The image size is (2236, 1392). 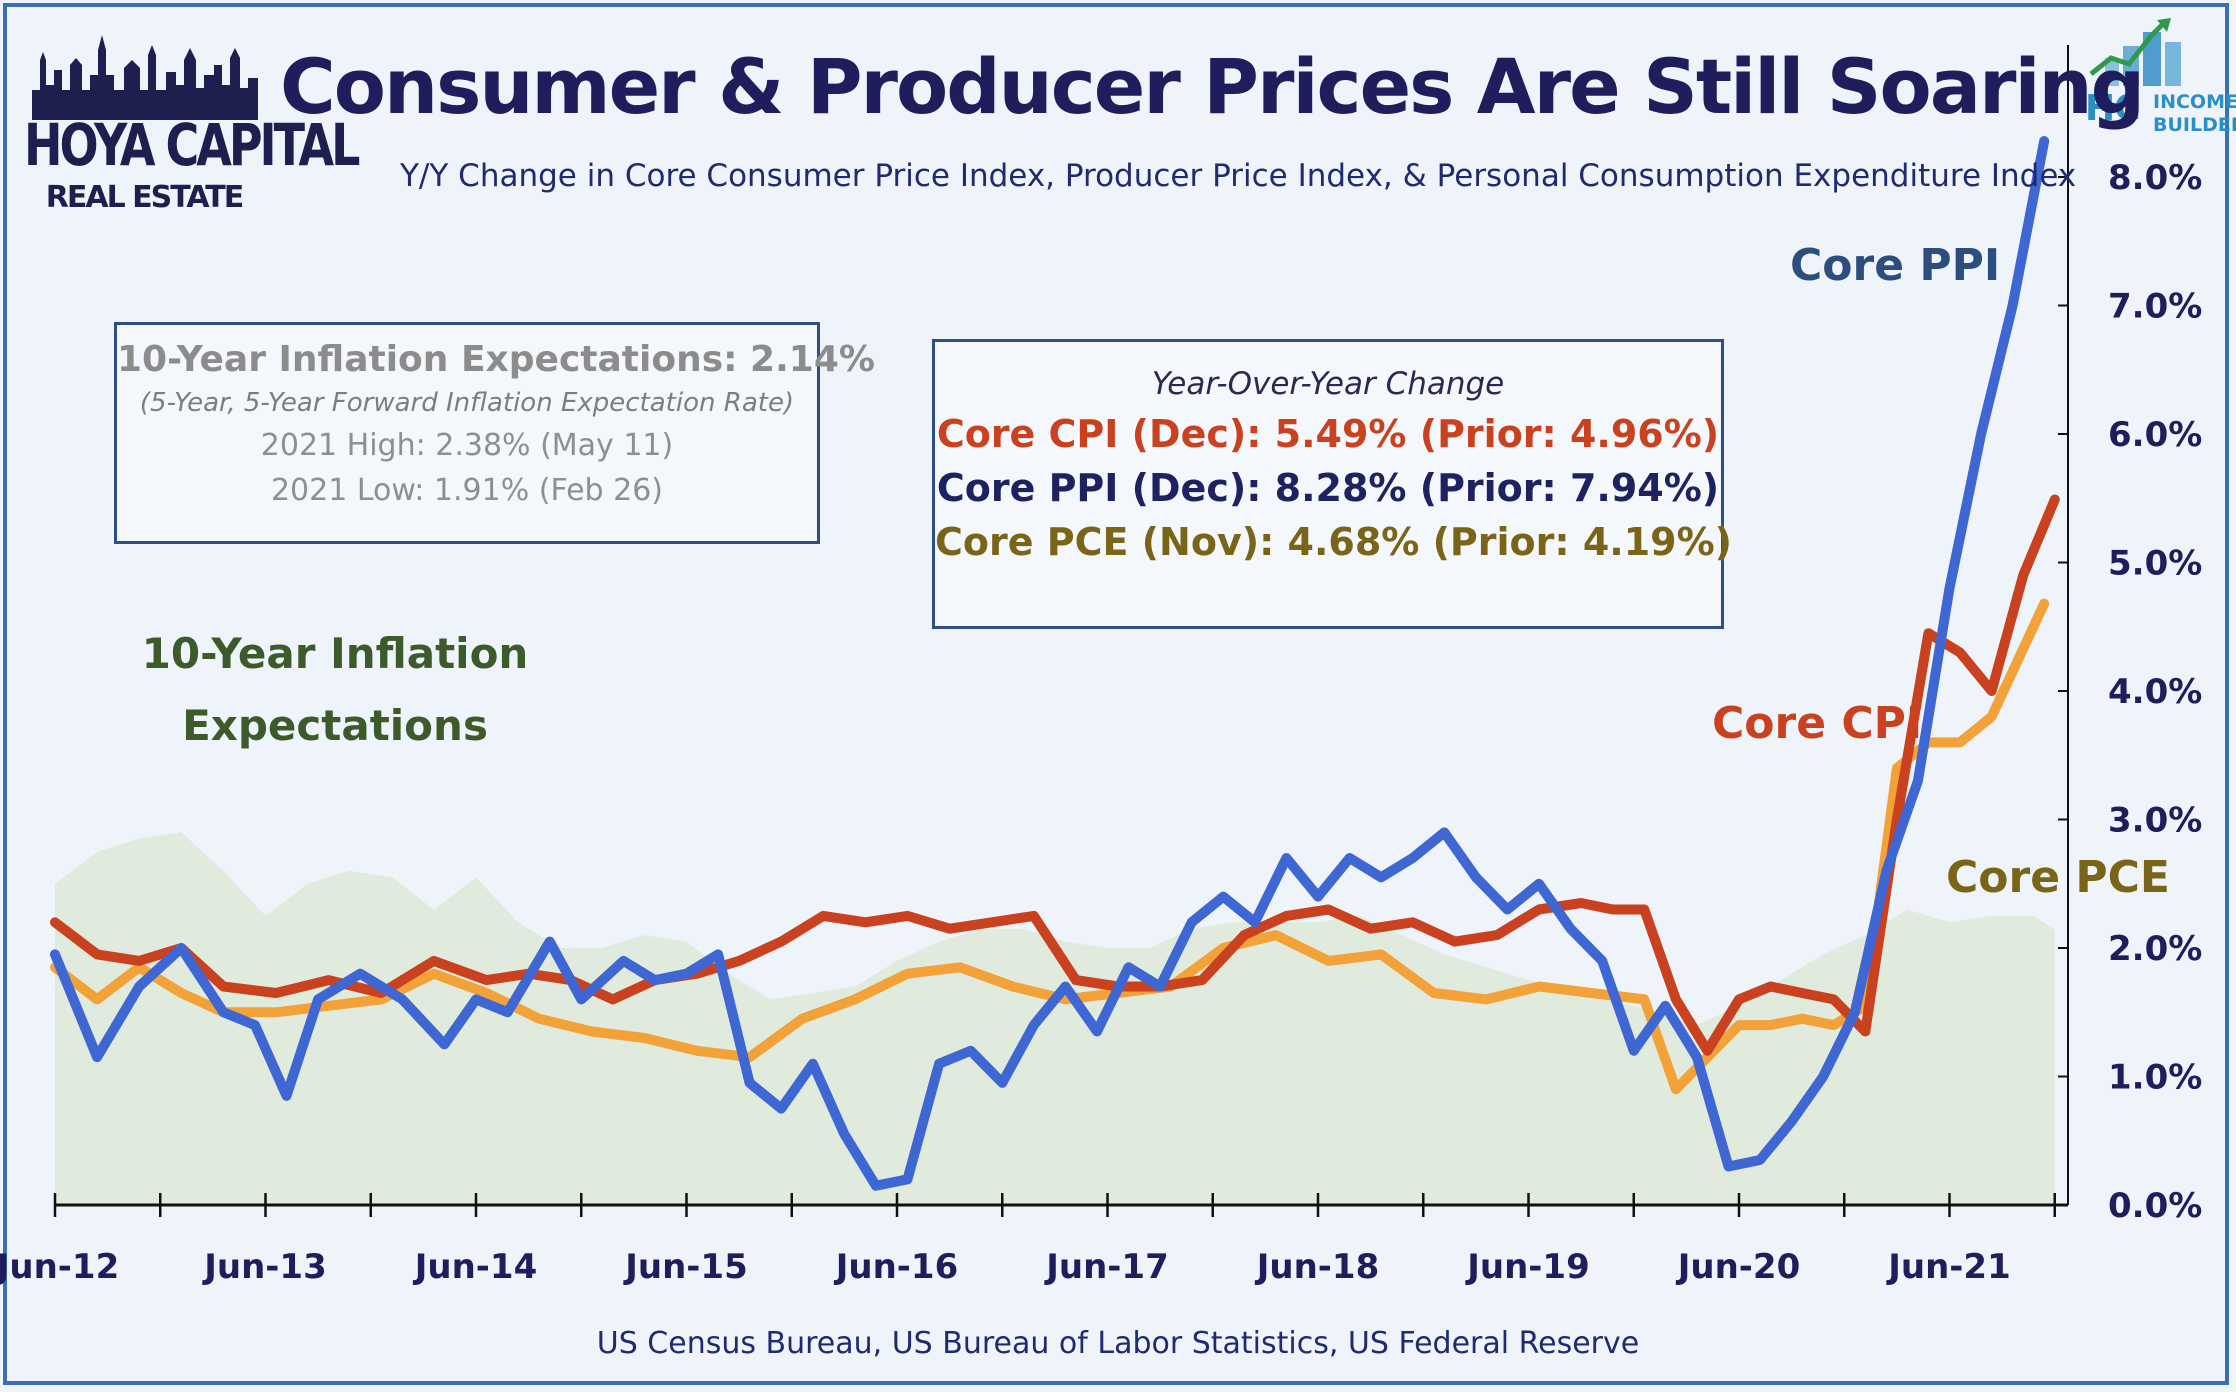 I want to click on city-skyline-icon, so click(x=145, y=77).